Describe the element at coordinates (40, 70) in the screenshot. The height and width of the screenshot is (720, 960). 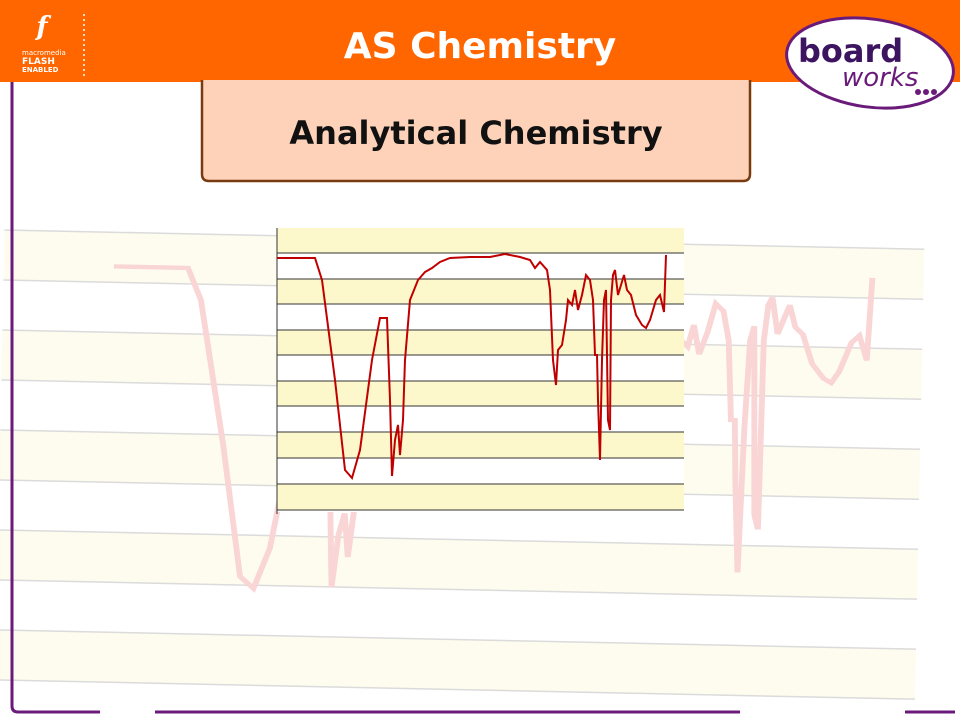
I see `badge-text: ENABLED` at that location.